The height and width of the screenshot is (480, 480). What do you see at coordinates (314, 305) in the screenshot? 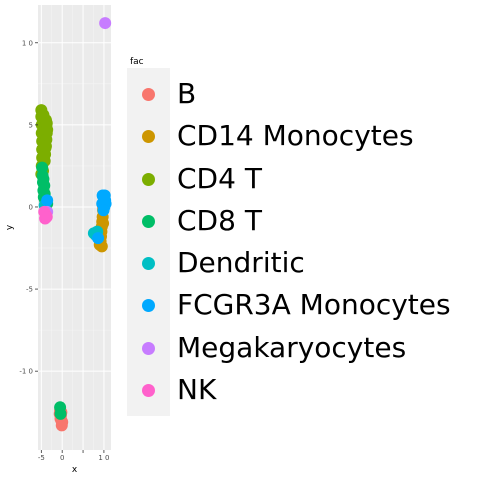
I see `legend-label: FCGR3A Monocytes` at bounding box center [314, 305].